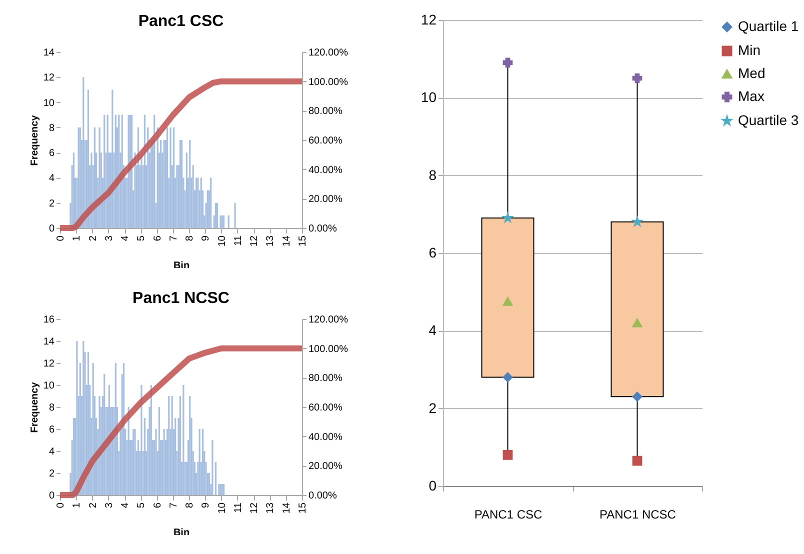 The height and width of the screenshot is (554, 804). What do you see at coordinates (638, 515) in the screenshot?
I see `x-tick-label: PANC1 NCSC` at bounding box center [638, 515].